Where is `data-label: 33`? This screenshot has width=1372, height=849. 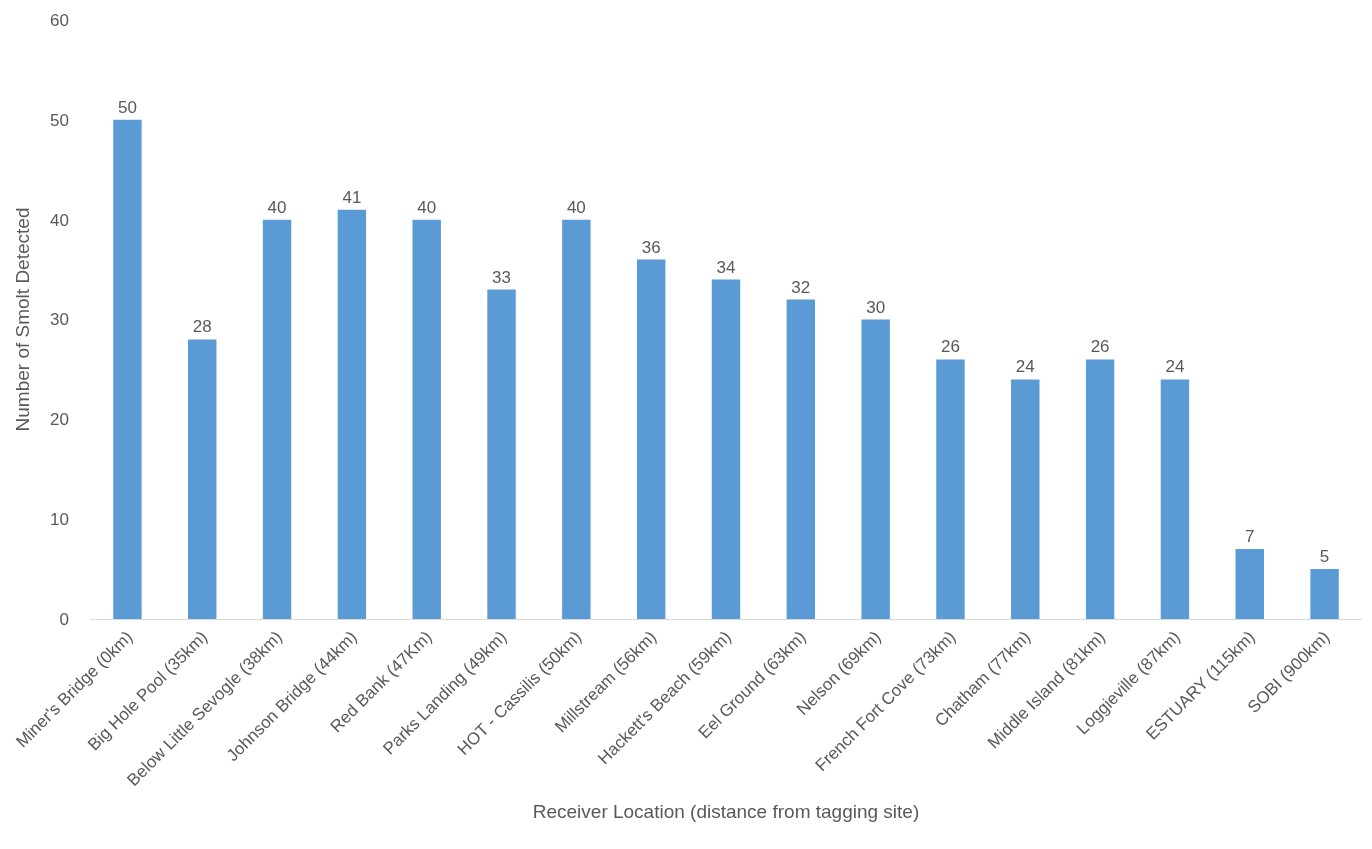 data-label: 33 is located at coordinates (501, 277).